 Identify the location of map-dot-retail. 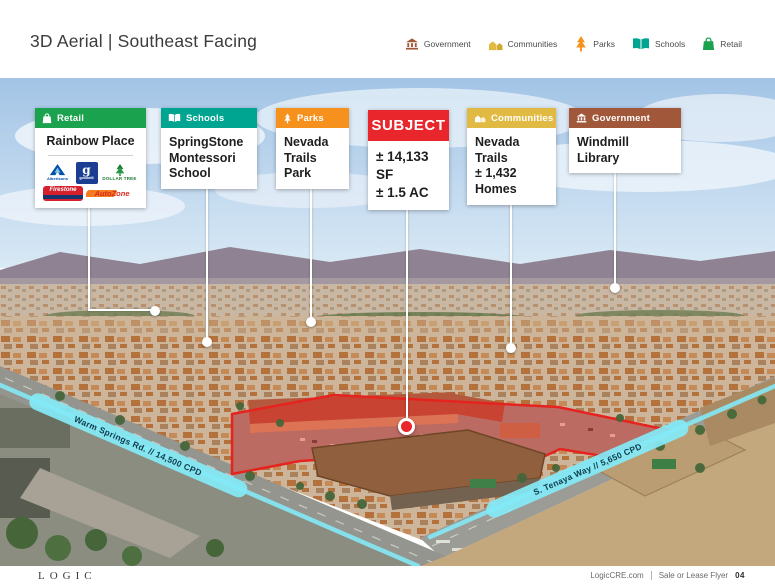
(155, 311).